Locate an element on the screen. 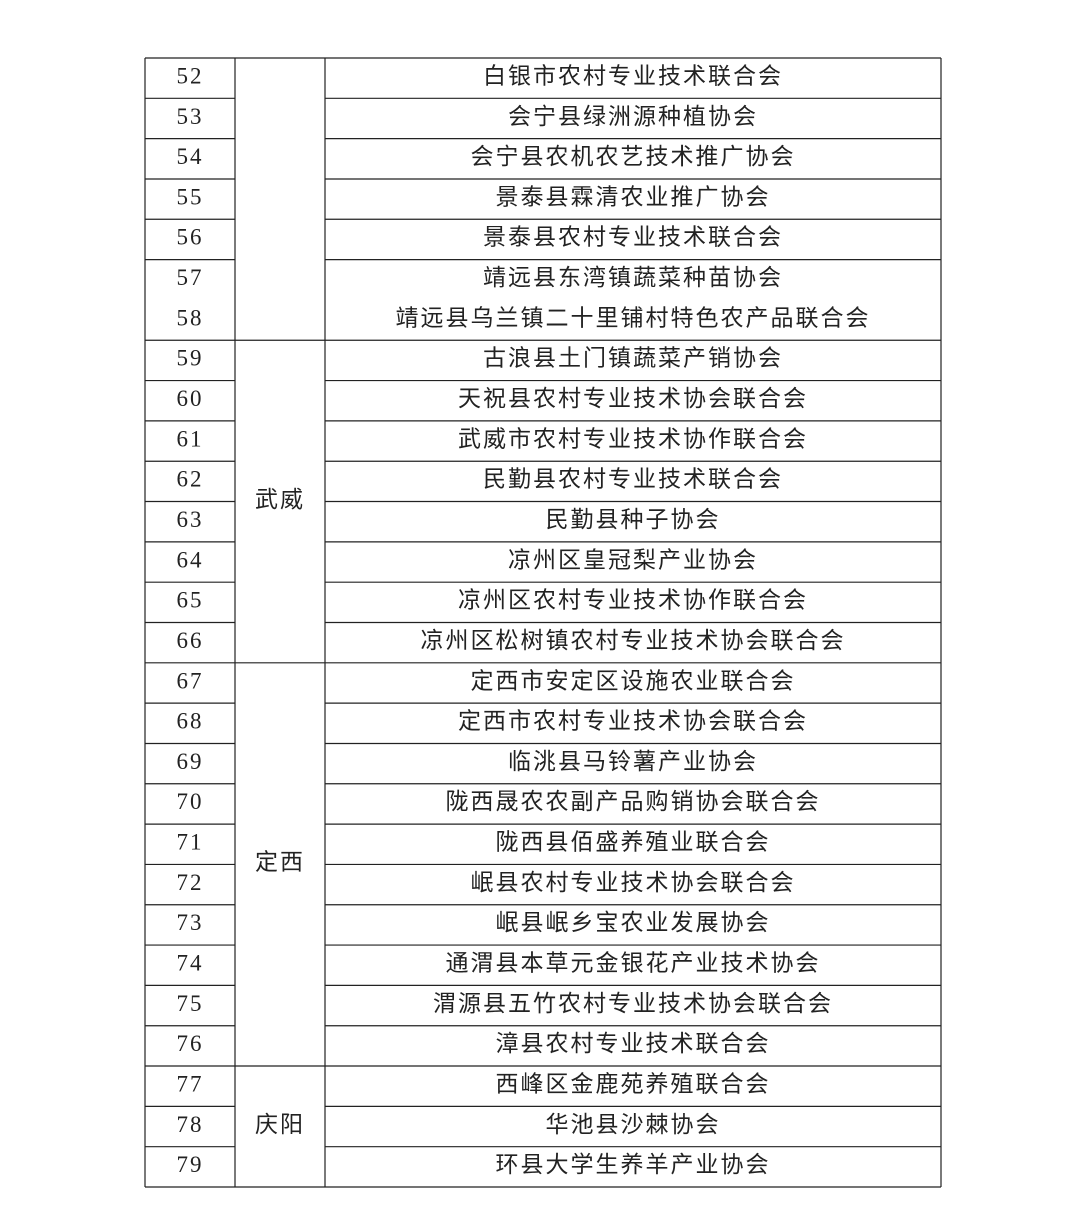 The image size is (1080, 1220). region: 定西 is located at coordinates (280, 862).